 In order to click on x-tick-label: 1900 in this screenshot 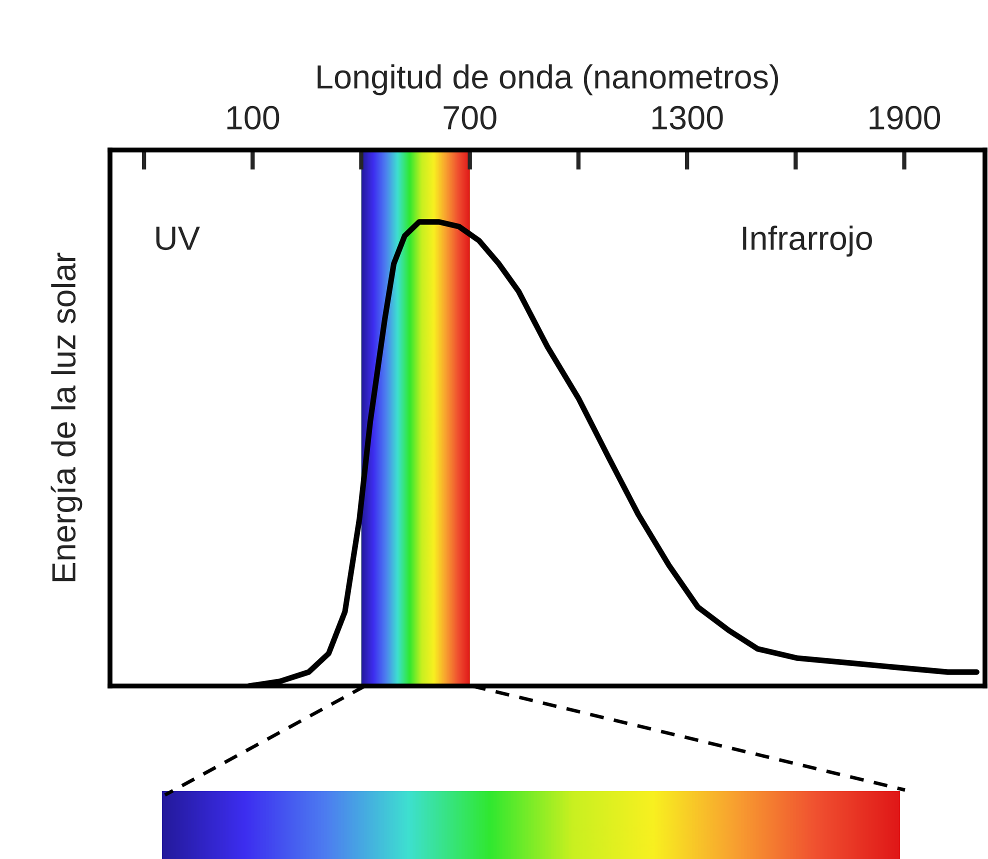, I will do `click(905, 118)`.